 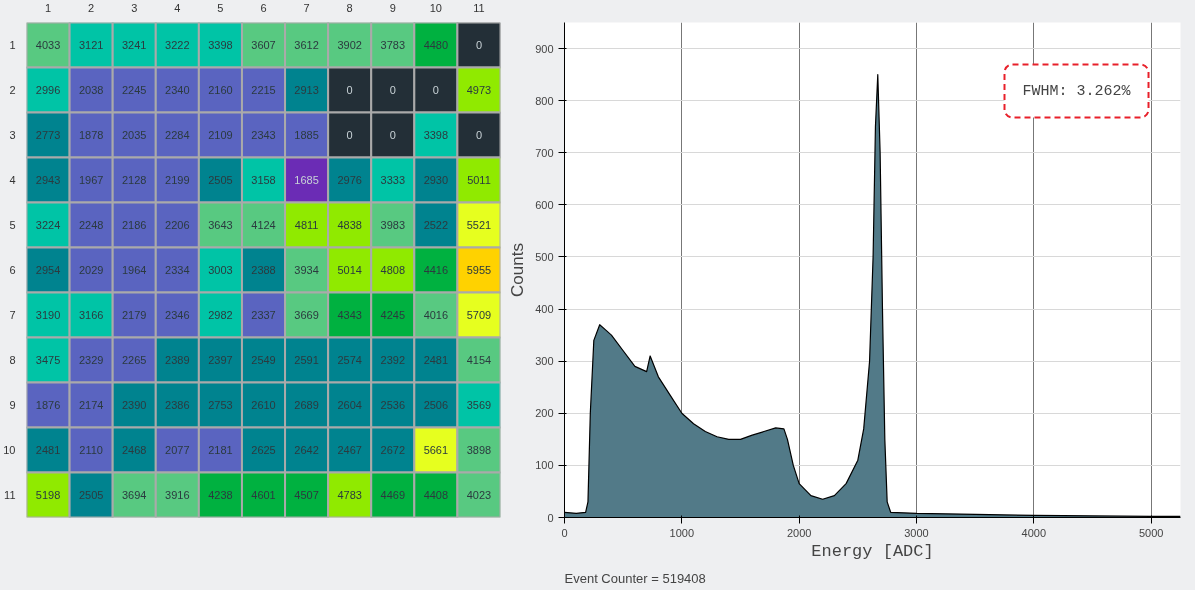 I want to click on data-label: 5014, so click(x=349, y=270).